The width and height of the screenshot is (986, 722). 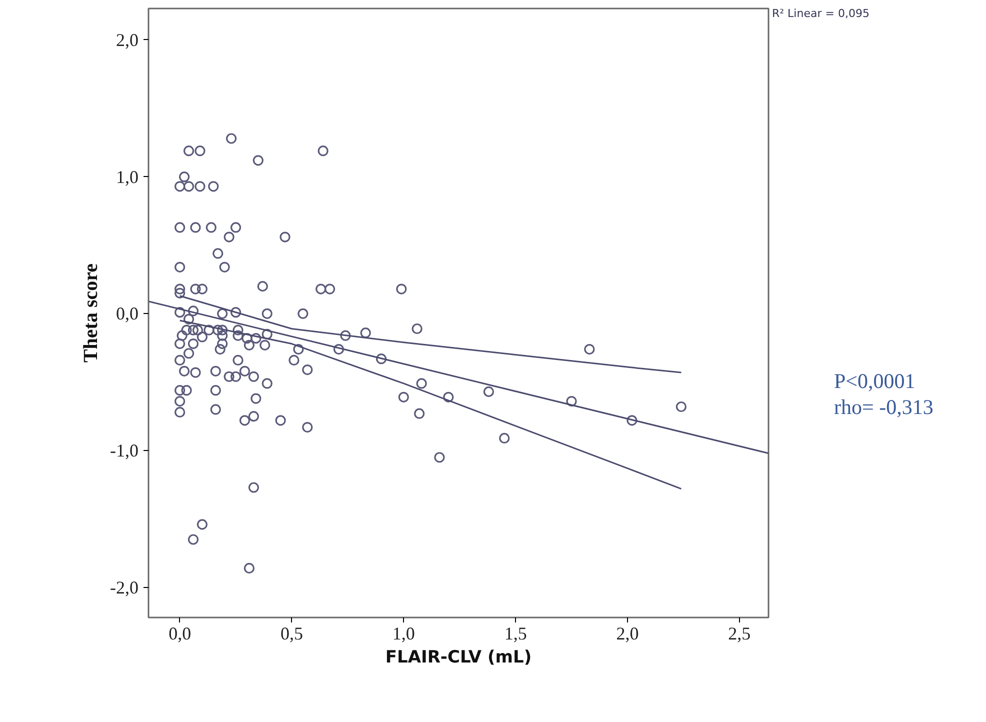 What do you see at coordinates (739, 634) in the screenshot?
I see `x-tick-label: 2,5` at bounding box center [739, 634].